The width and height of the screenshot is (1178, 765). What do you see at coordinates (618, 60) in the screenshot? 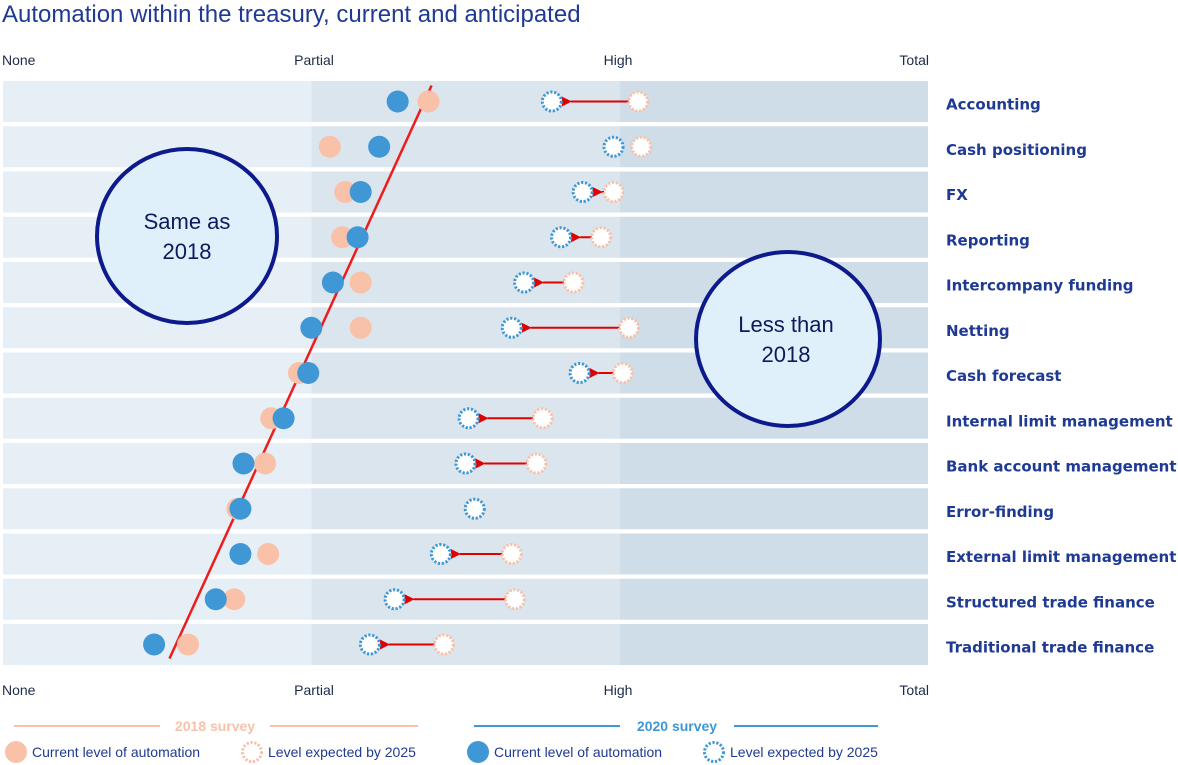
I see `top-axis-label-high: High` at bounding box center [618, 60].